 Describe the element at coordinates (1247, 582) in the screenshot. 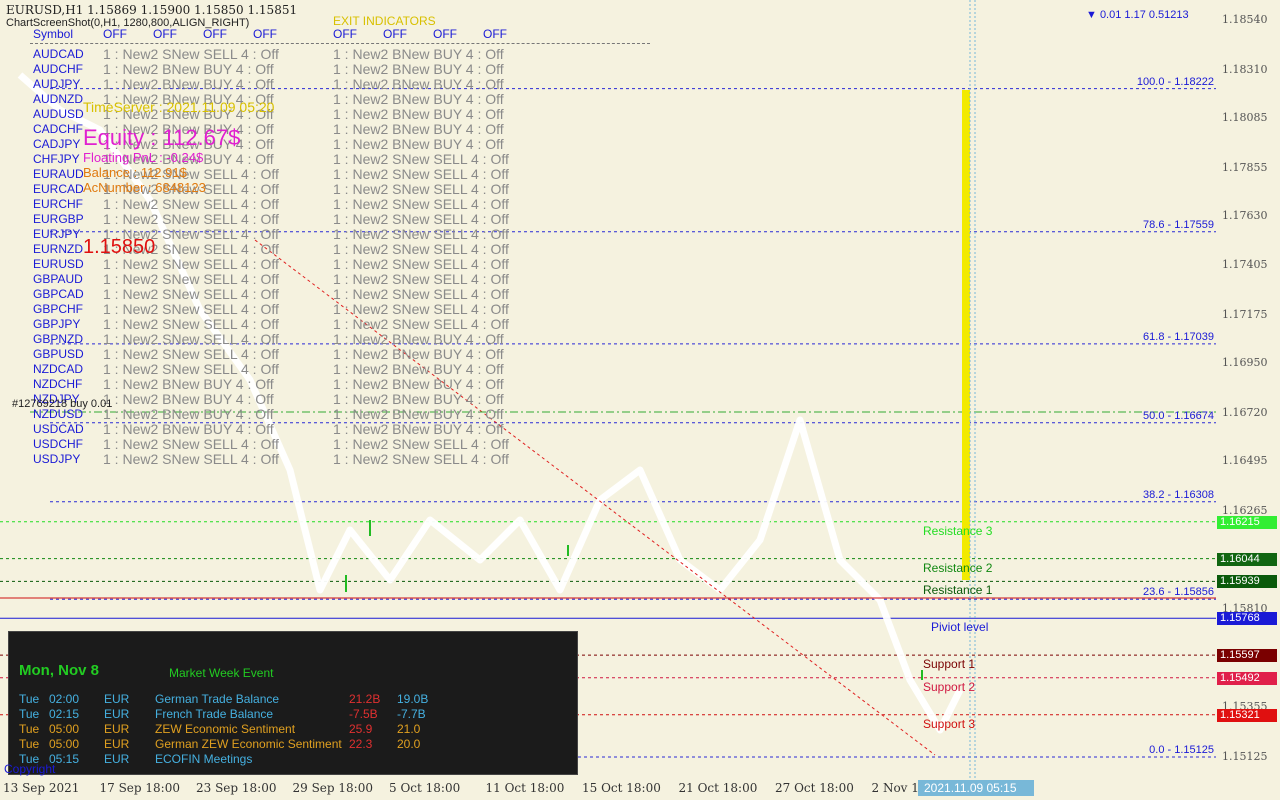

I see `pivot-price-tag: 1.15939` at that location.